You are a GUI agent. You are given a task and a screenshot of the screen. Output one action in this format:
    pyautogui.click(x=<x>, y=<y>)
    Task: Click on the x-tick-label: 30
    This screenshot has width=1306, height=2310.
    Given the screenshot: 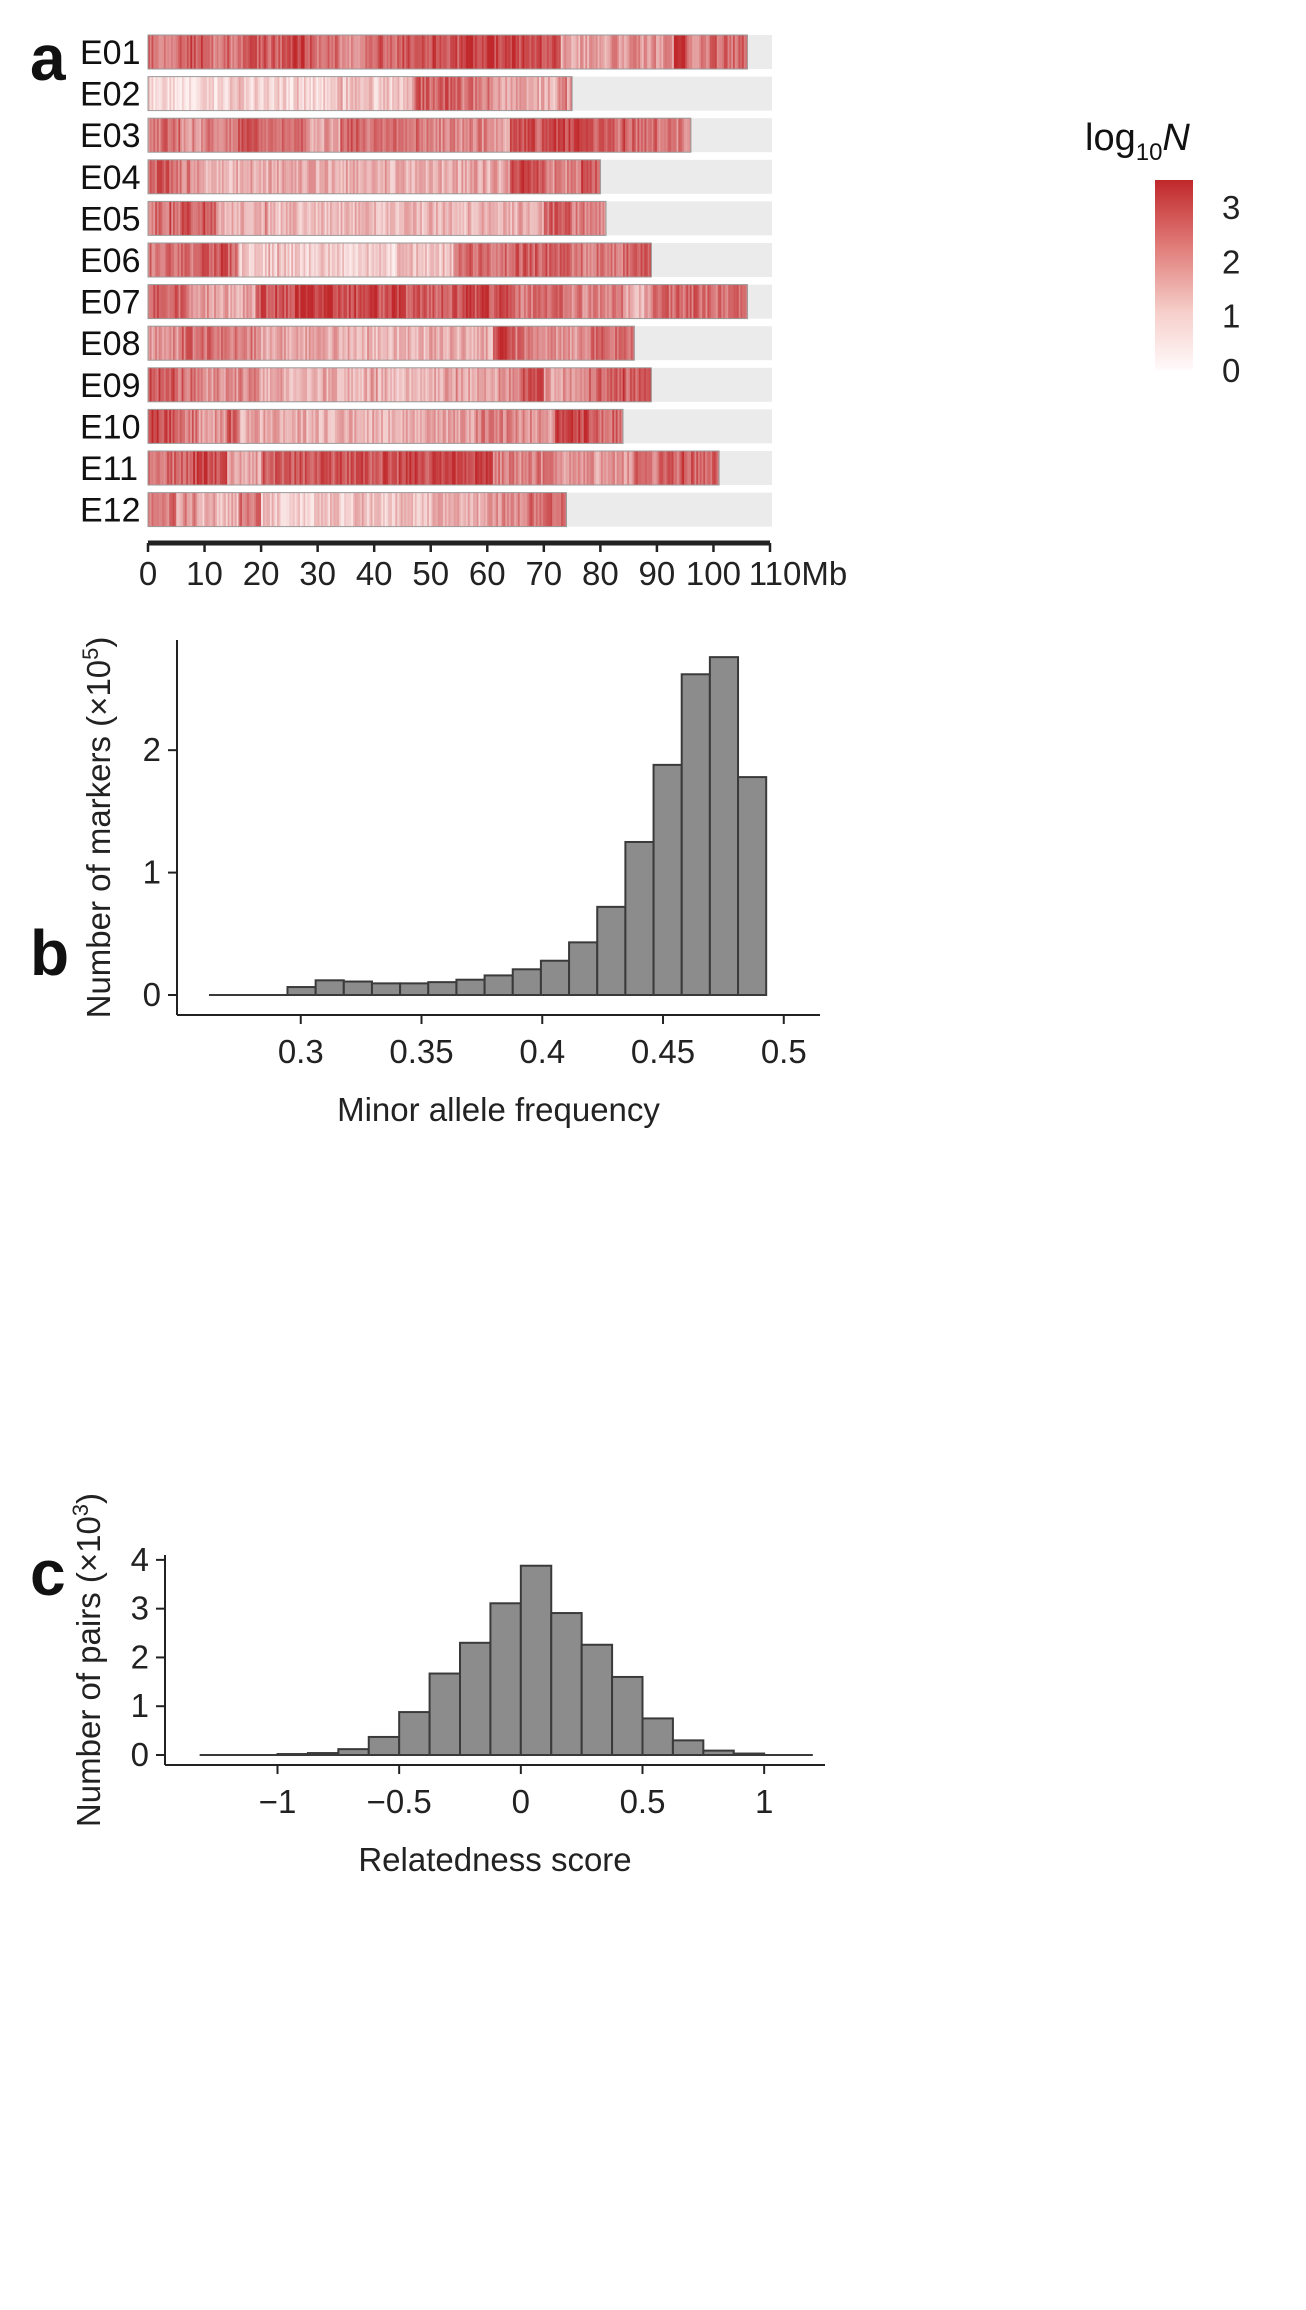 What is the action you would take?
    pyautogui.click(x=317, y=573)
    